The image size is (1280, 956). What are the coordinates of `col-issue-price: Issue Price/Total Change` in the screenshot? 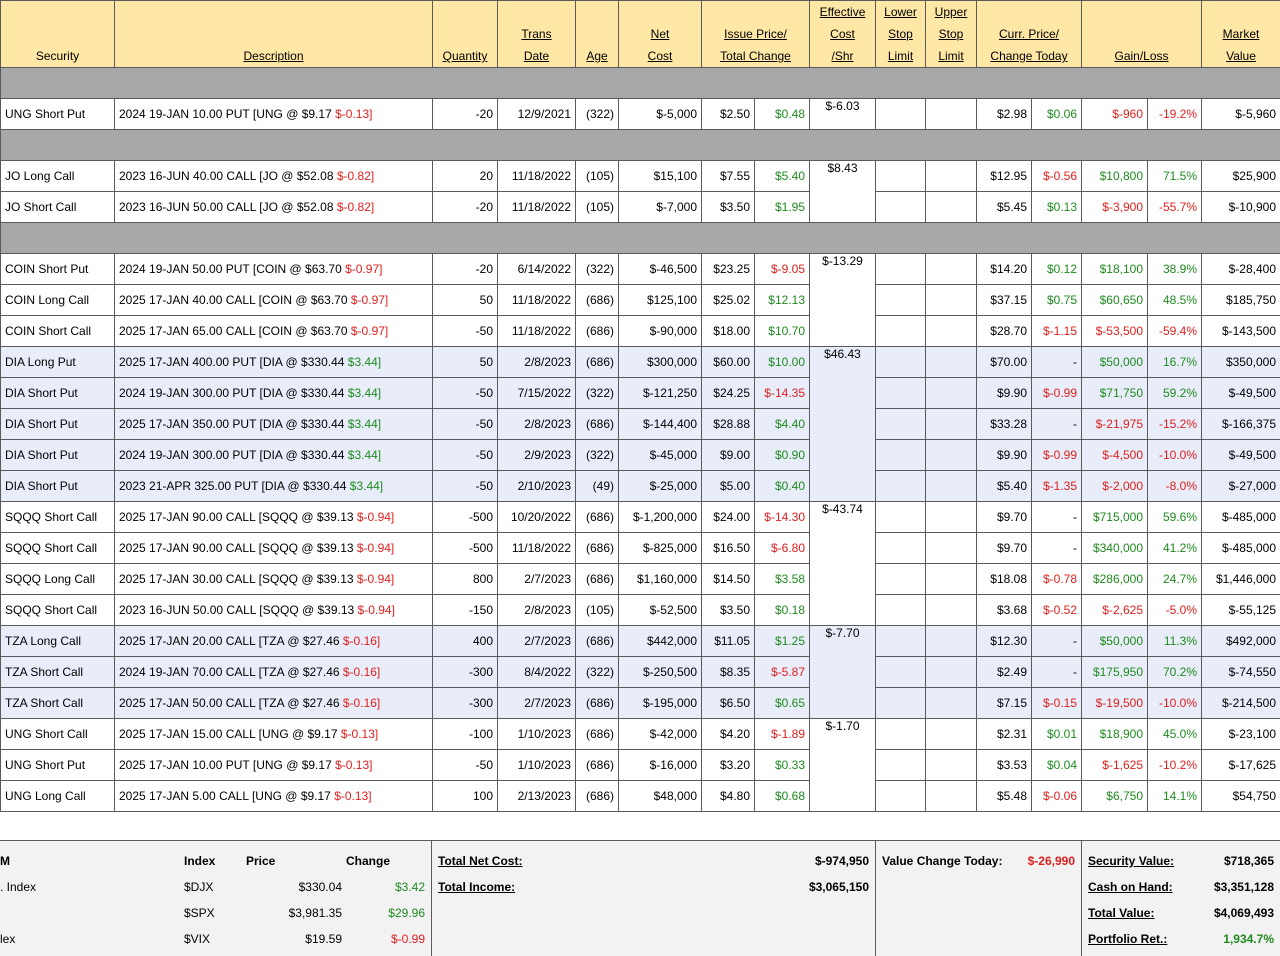 It's located at (756, 34).